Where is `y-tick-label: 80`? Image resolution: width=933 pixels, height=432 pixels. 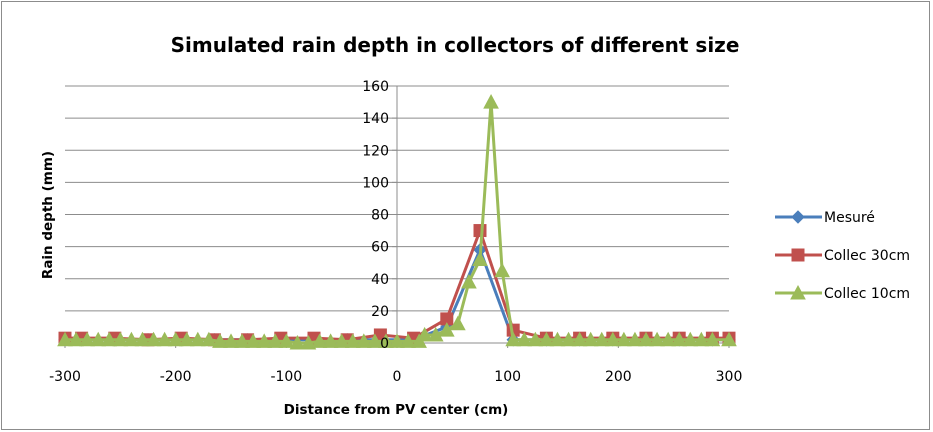 y-tick-label: 80 is located at coordinates (380, 216).